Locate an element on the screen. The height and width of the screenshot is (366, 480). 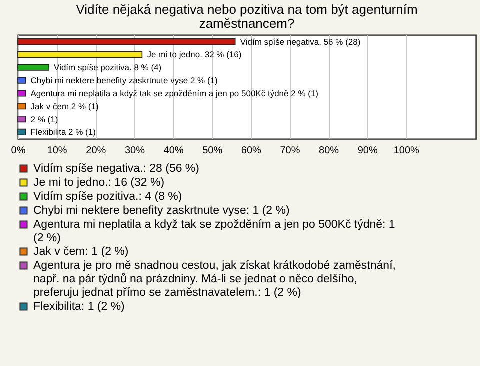
x-tick-label: 30% is located at coordinates (135, 151).